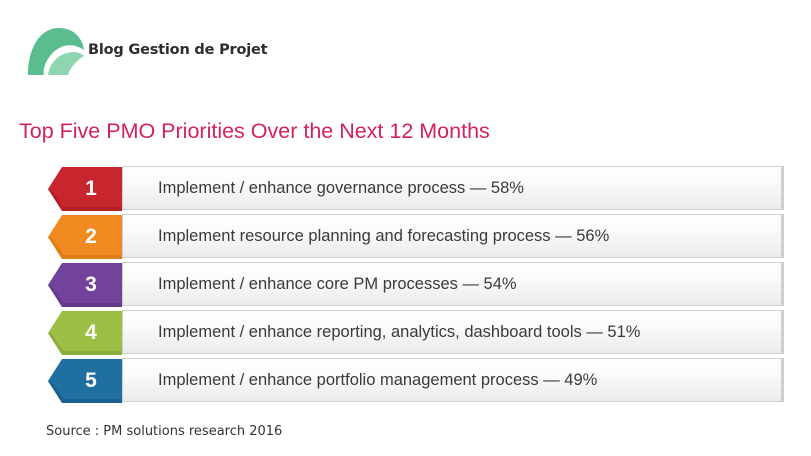 The height and width of the screenshot is (456, 811). What do you see at coordinates (178, 50) in the screenshot?
I see `brand-name: Blog Gestion de Projet` at bounding box center [178, 50].